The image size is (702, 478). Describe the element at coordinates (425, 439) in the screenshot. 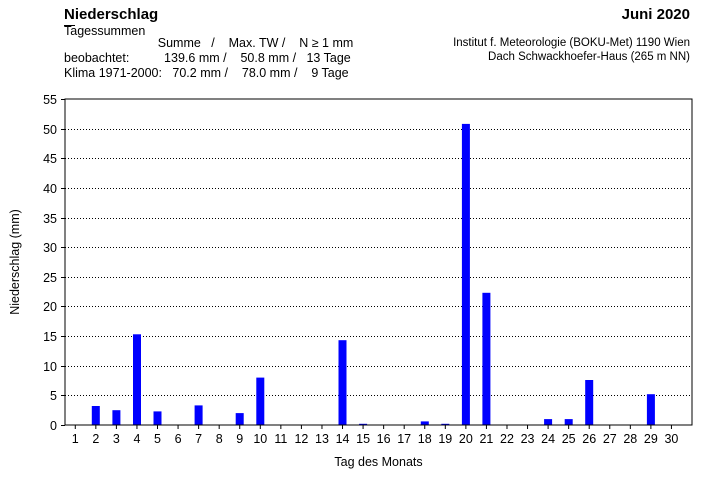

I see `x-tick-label: 18` at that location.